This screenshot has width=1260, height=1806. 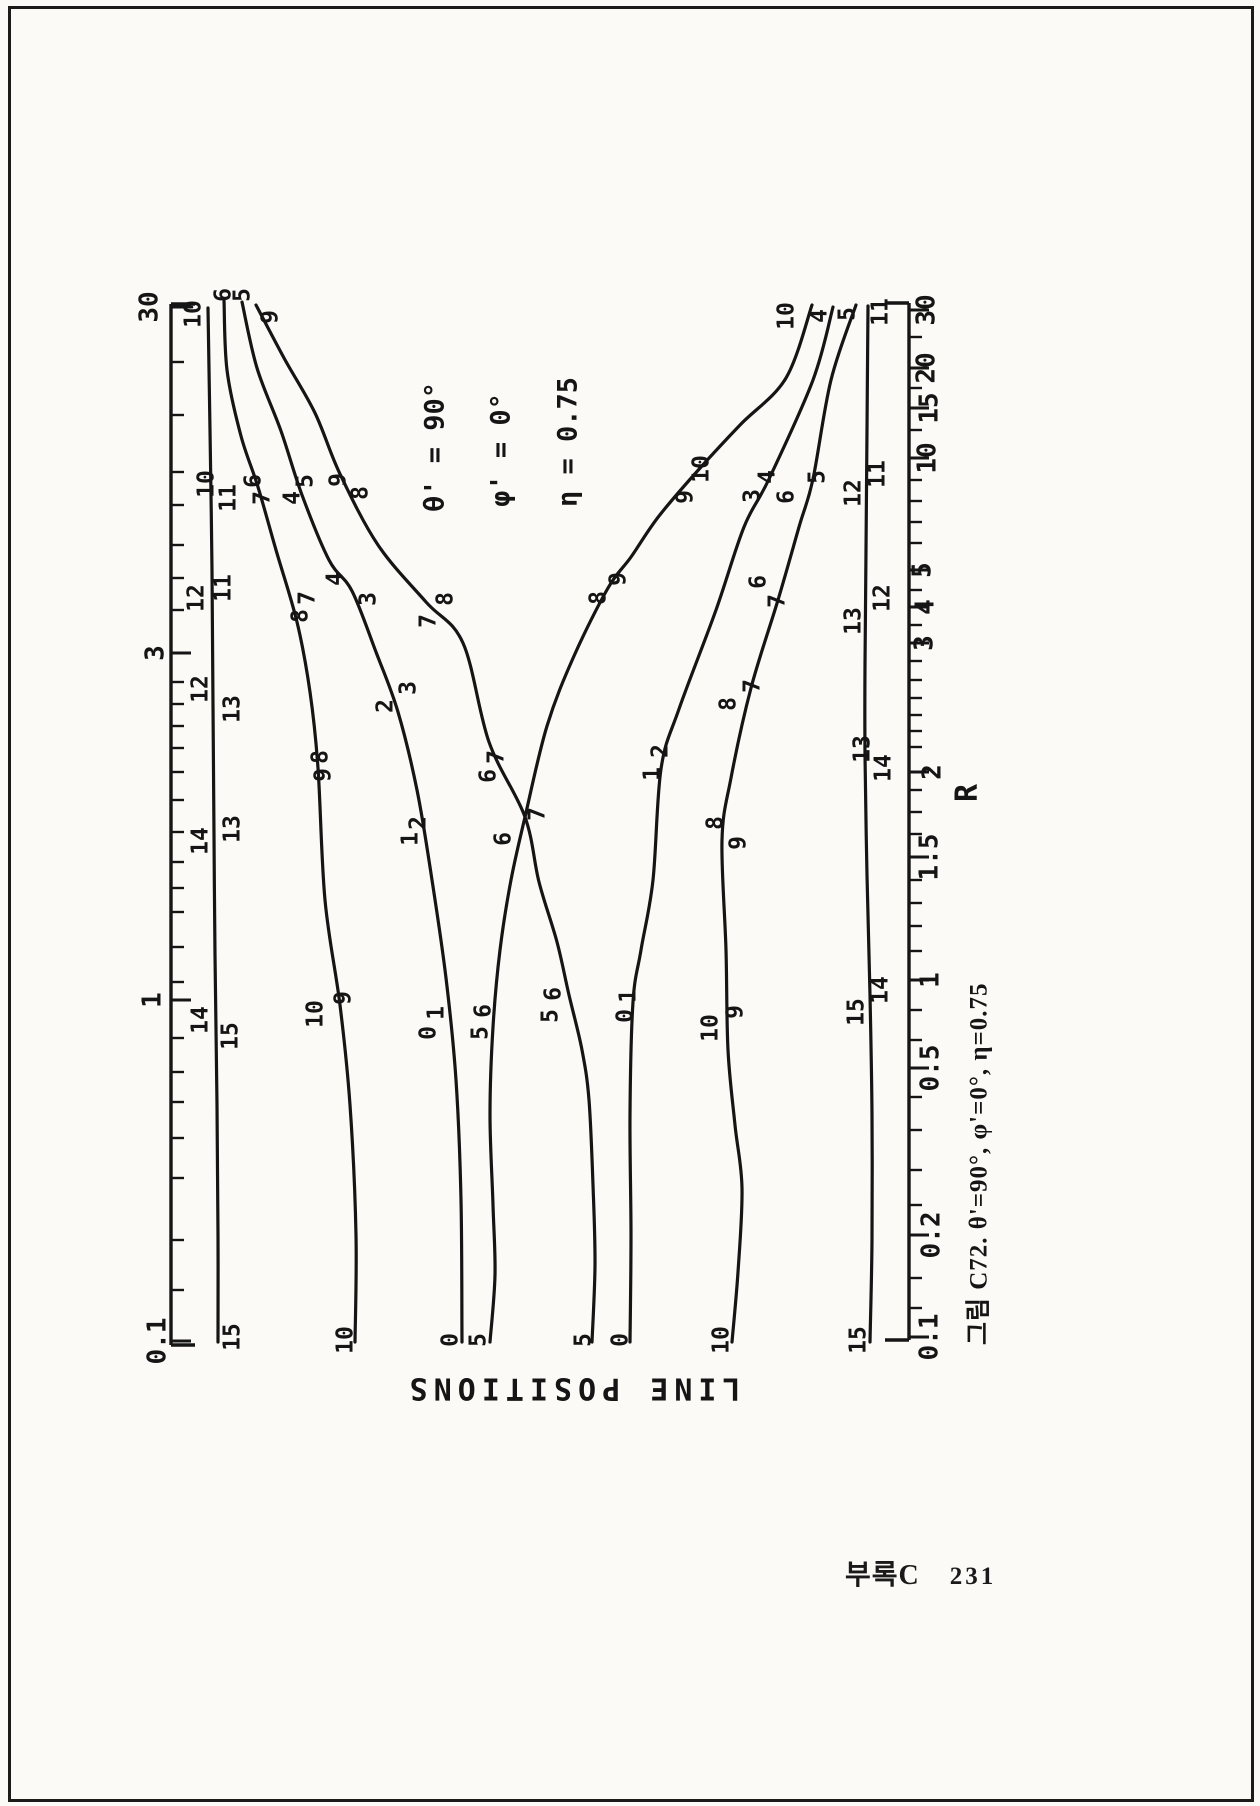 I want to click on x-axis-title: R, so click(x=967, y=792).